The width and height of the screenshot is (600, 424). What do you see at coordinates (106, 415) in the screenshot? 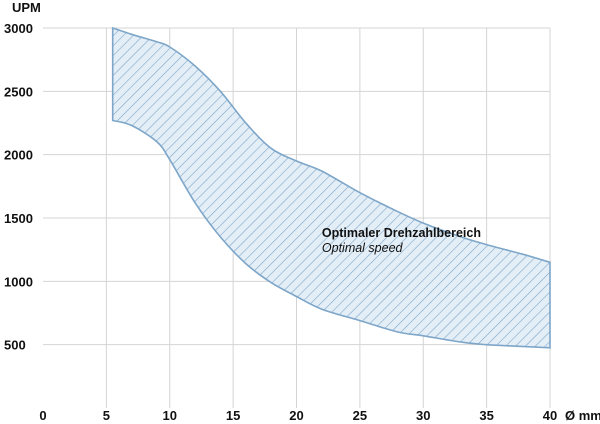
I see `x-tick-label-5: 5` at bounding box center [106, 415].